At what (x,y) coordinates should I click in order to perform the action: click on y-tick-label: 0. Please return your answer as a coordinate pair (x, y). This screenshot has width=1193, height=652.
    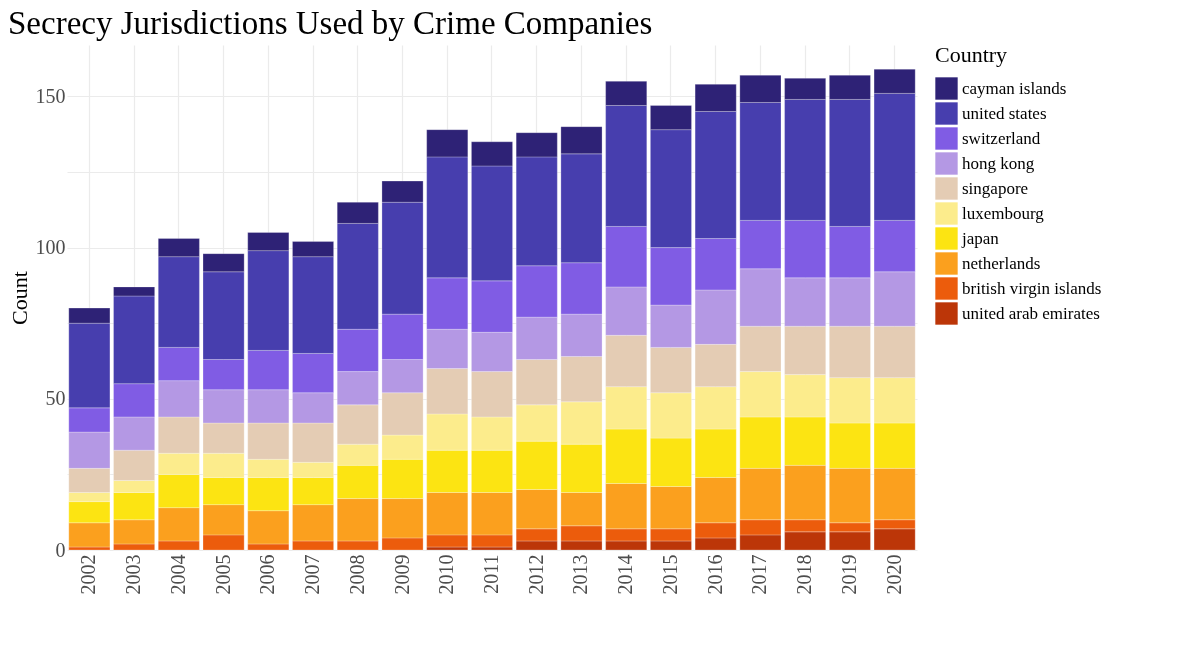
    Looking at the image, I should click on (60, 549).